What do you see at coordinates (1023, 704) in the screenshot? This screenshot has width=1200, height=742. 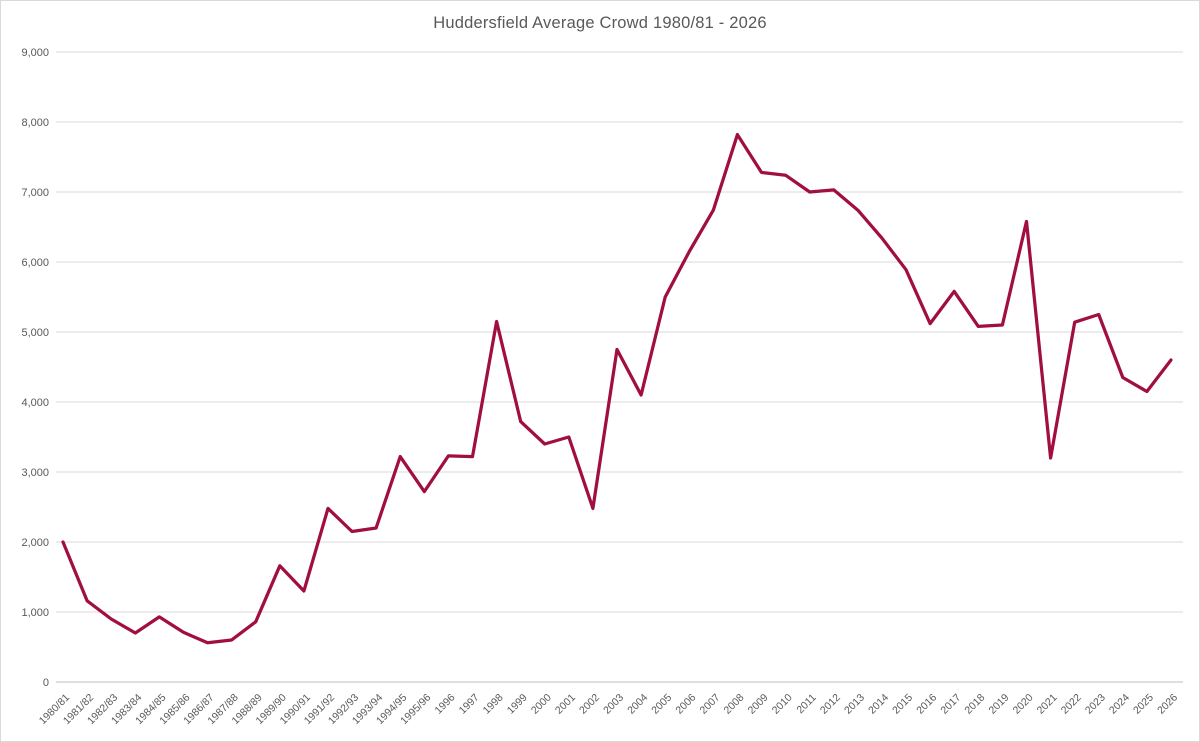 I see `x-axis-tick-label: 2020` at bounding box center [1023, 704].